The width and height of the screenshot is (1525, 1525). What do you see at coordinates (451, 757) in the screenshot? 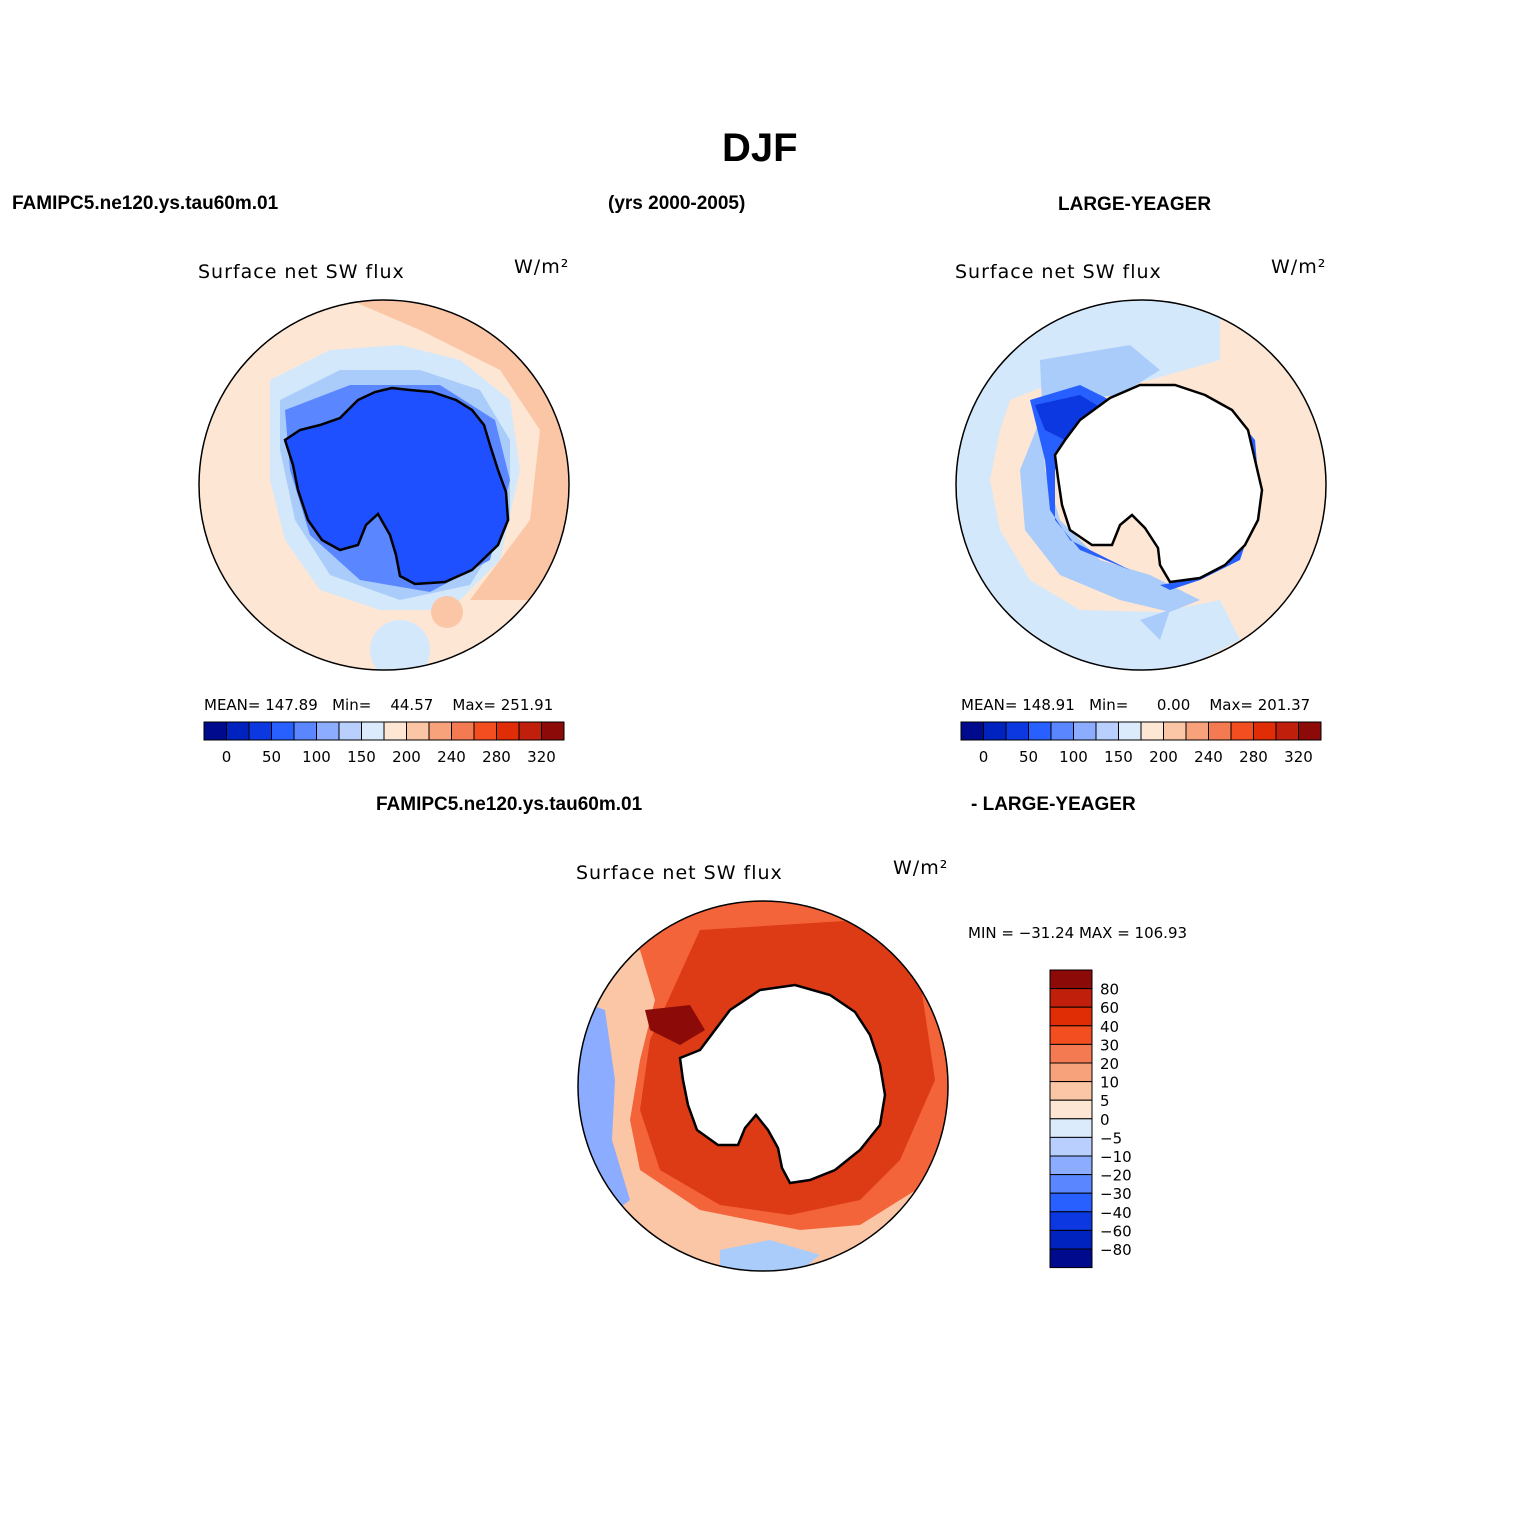
I see `colorbar1-tick-label: 240` at bounding box center [451, 757].